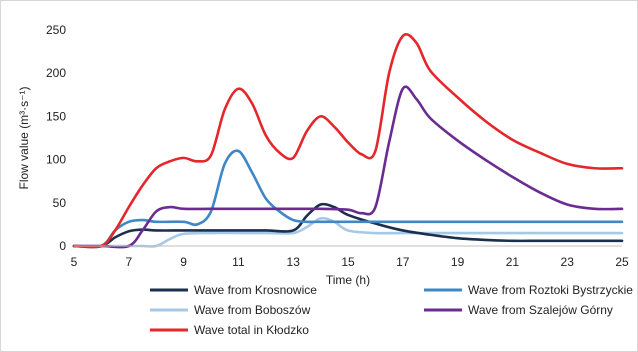 This screenshot has height=352, width=638. I want to click on y-tick-label: 0, so click(62, 246).